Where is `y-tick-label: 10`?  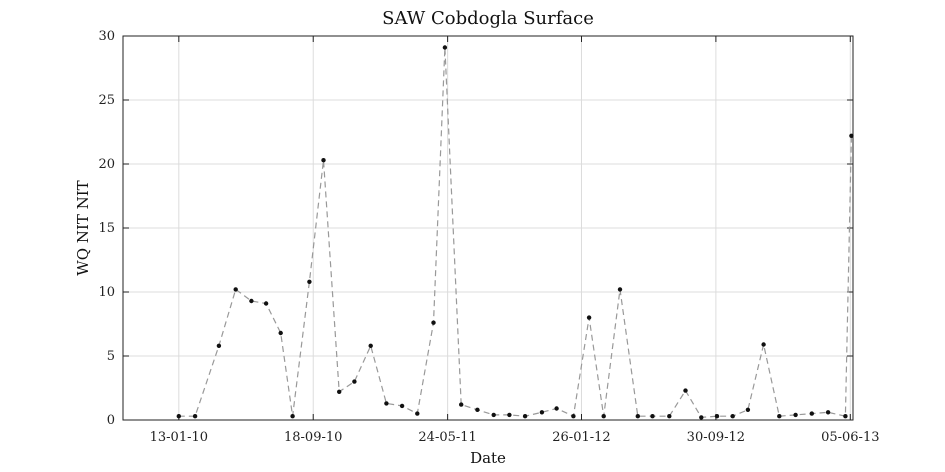
y-tick-label: 10 is located at coordinates (106, 292).